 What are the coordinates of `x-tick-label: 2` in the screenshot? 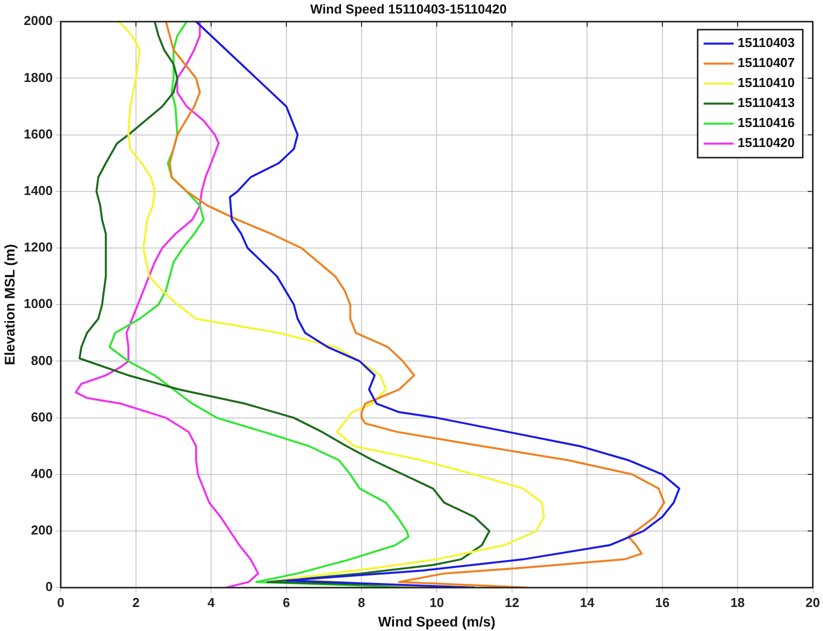 It's located at (136, 602).